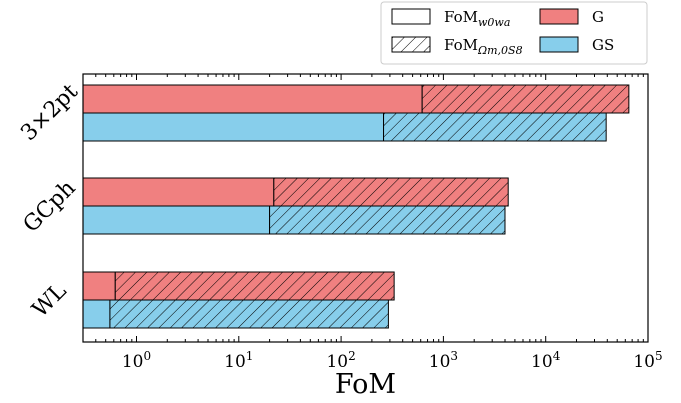  What do you see at coordinates (483, 46) in the screenshot?
I see `legend-label: FoMΩm,0S8` at bounding box center [483, 46].